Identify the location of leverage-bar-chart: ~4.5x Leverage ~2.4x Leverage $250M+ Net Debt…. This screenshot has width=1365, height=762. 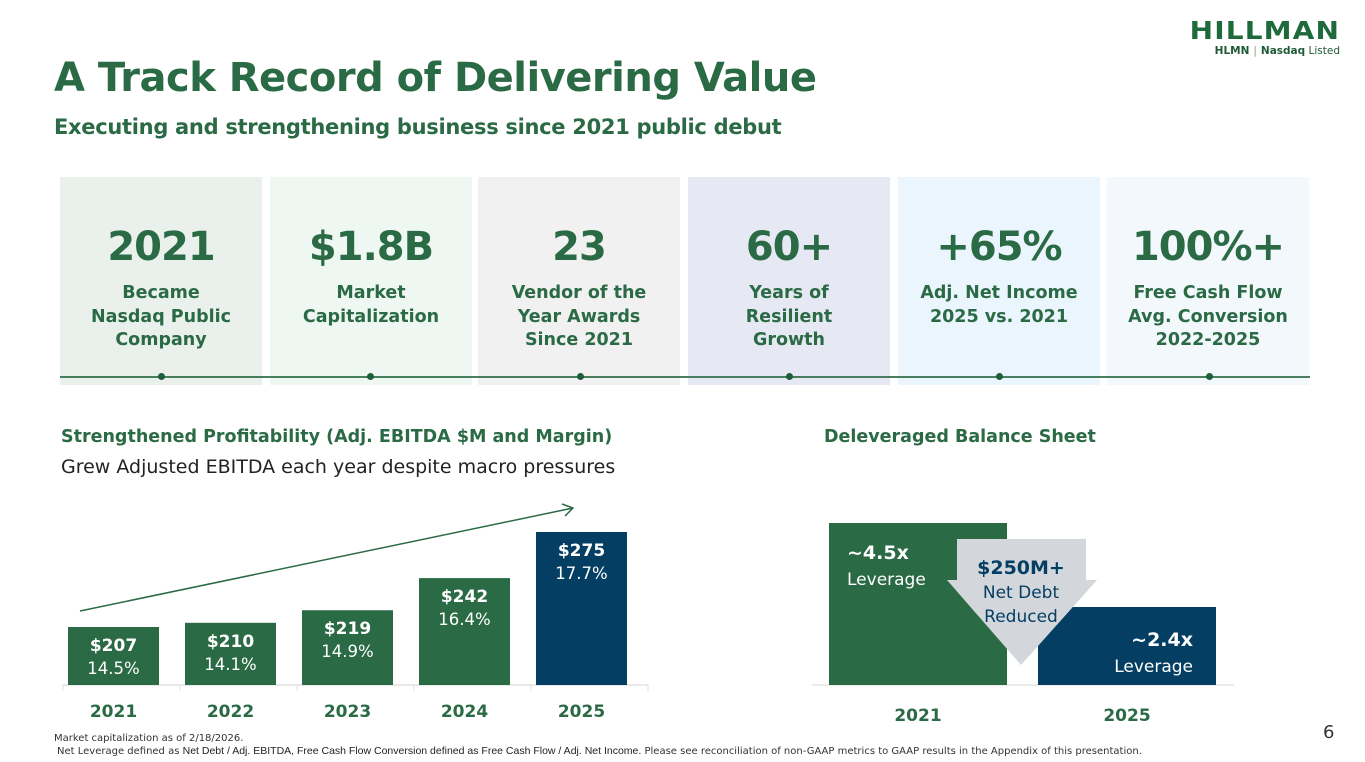
(1023, 624).